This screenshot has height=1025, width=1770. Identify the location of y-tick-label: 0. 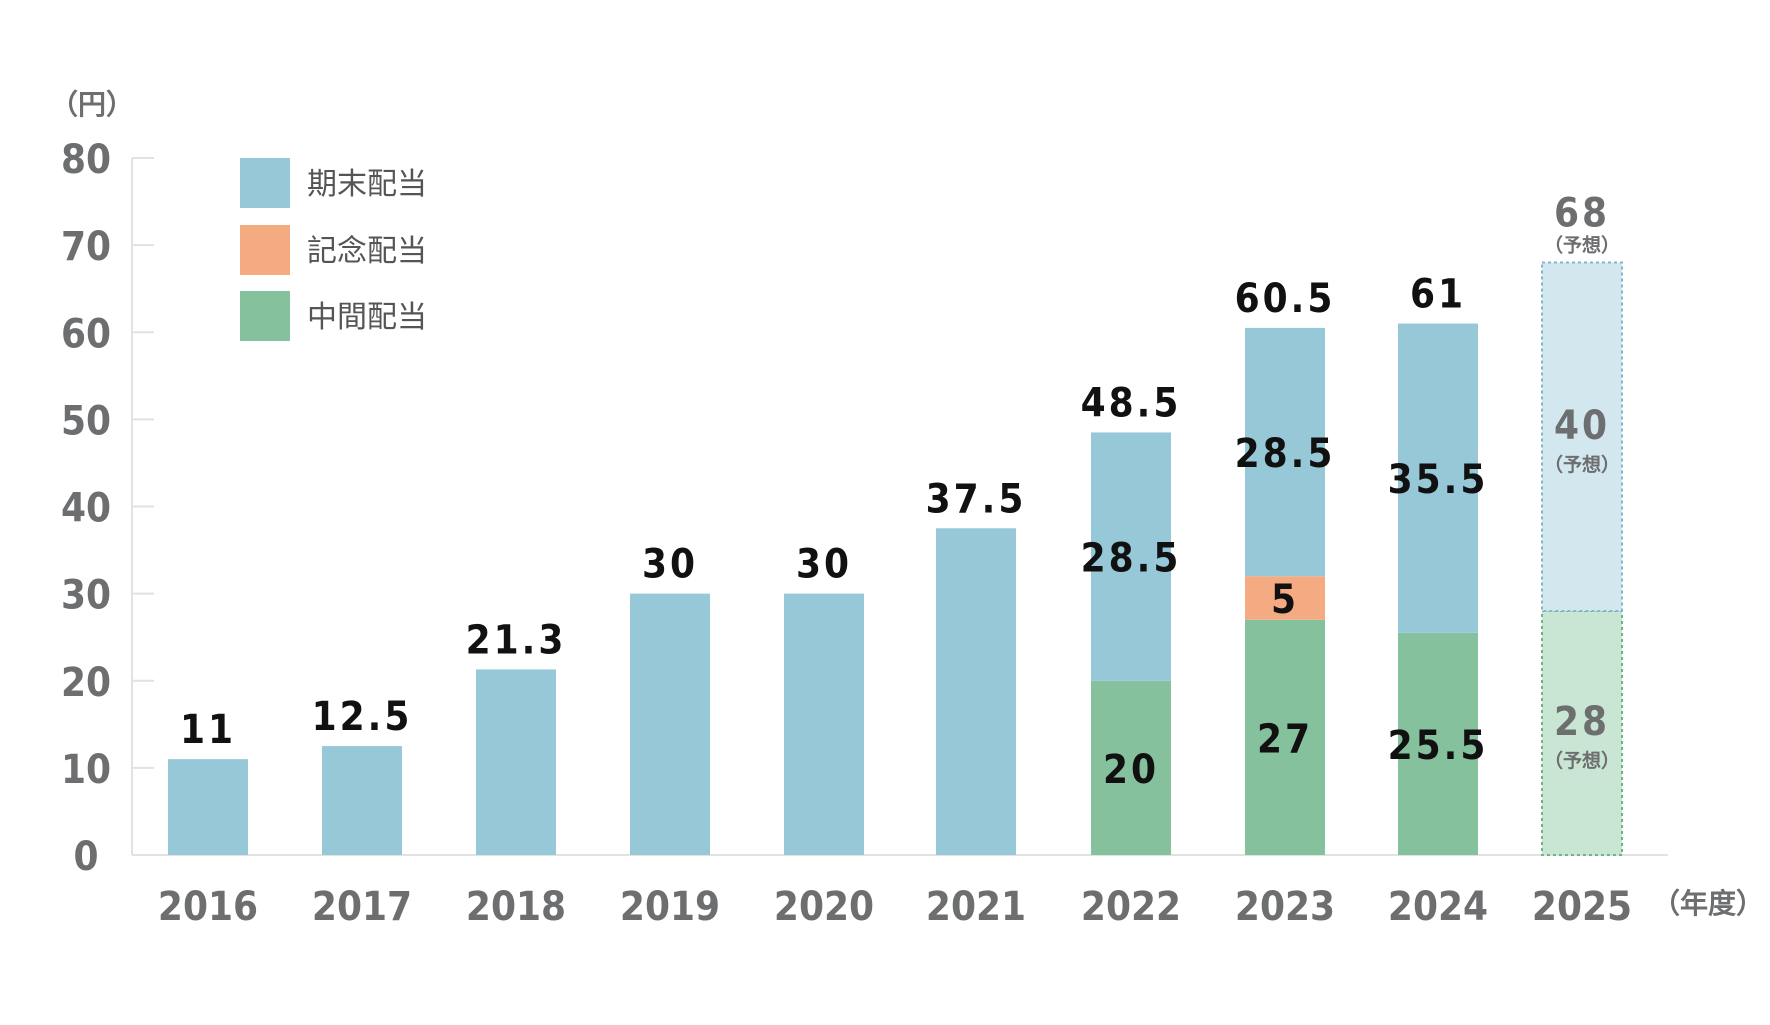
(85, 857).